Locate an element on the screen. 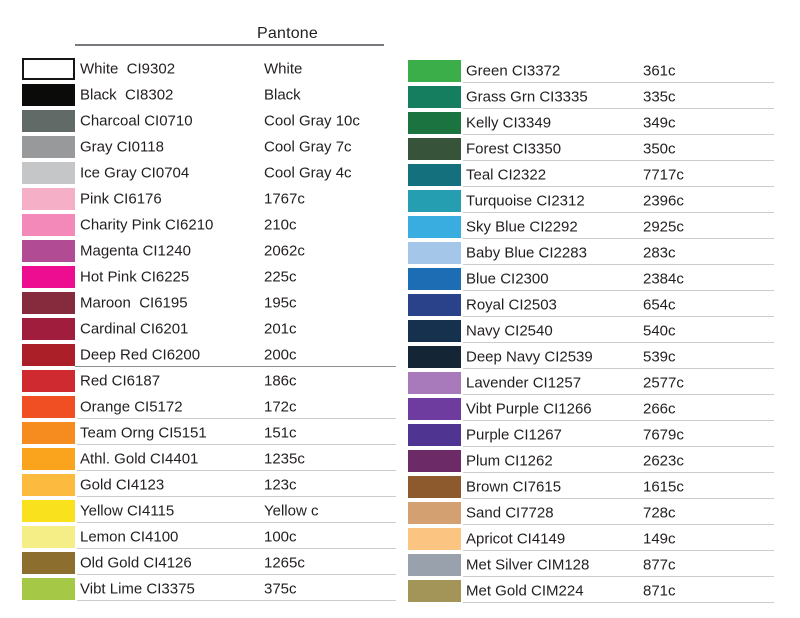  pantone-value-label: 7679c is located at coordinates (663, 435).